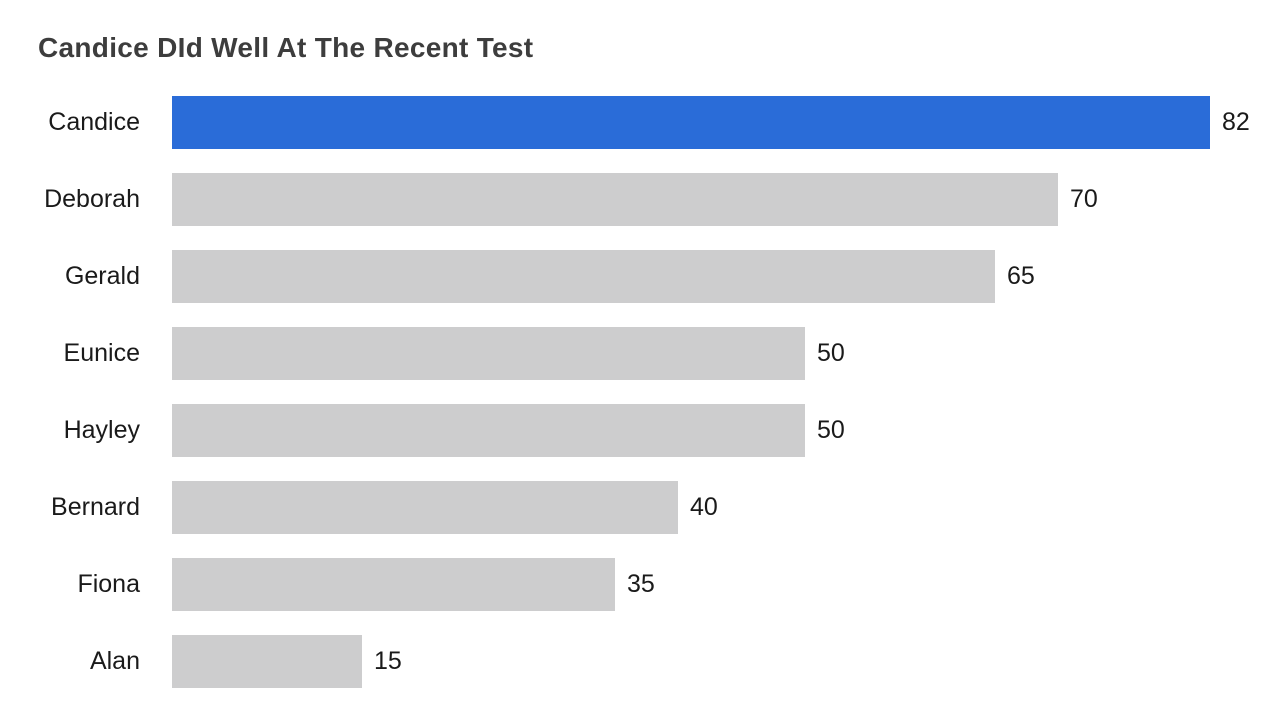  Describe the element at coordinates (95, 507) in the screenshot. I see `category-label: Bernard` at that location.